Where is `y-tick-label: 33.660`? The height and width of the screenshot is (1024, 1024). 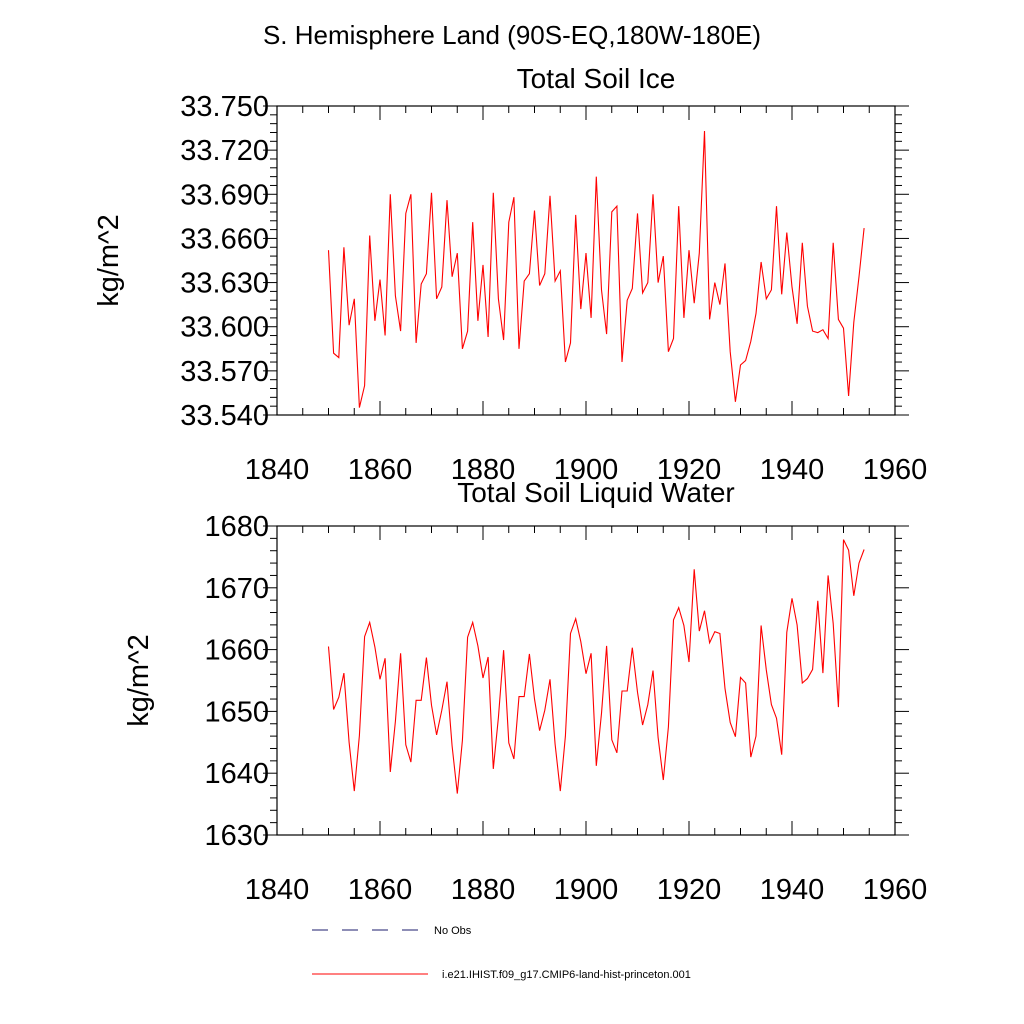
y-tick-label: 33.660 is located at coordinates (224, 239).